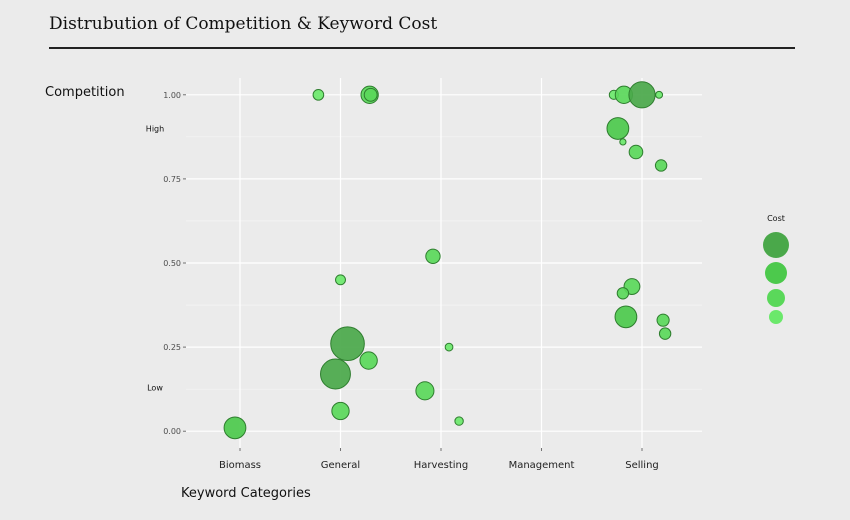 This screenshot has height=520, width=850. I want to click on x-tick-label: Selling, so click(642, 465).